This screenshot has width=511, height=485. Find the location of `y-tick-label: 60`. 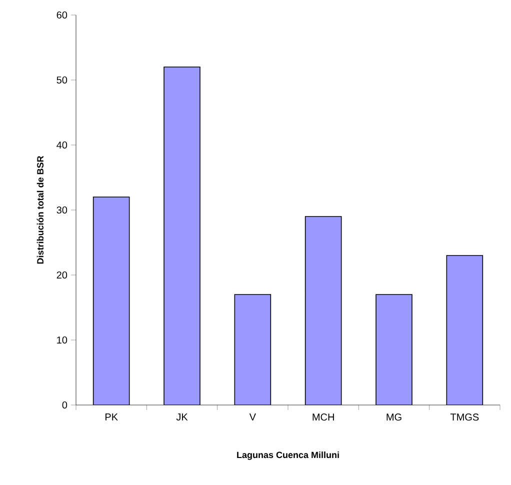

y-tick-label: 60 is located at coordinates (62, 15).